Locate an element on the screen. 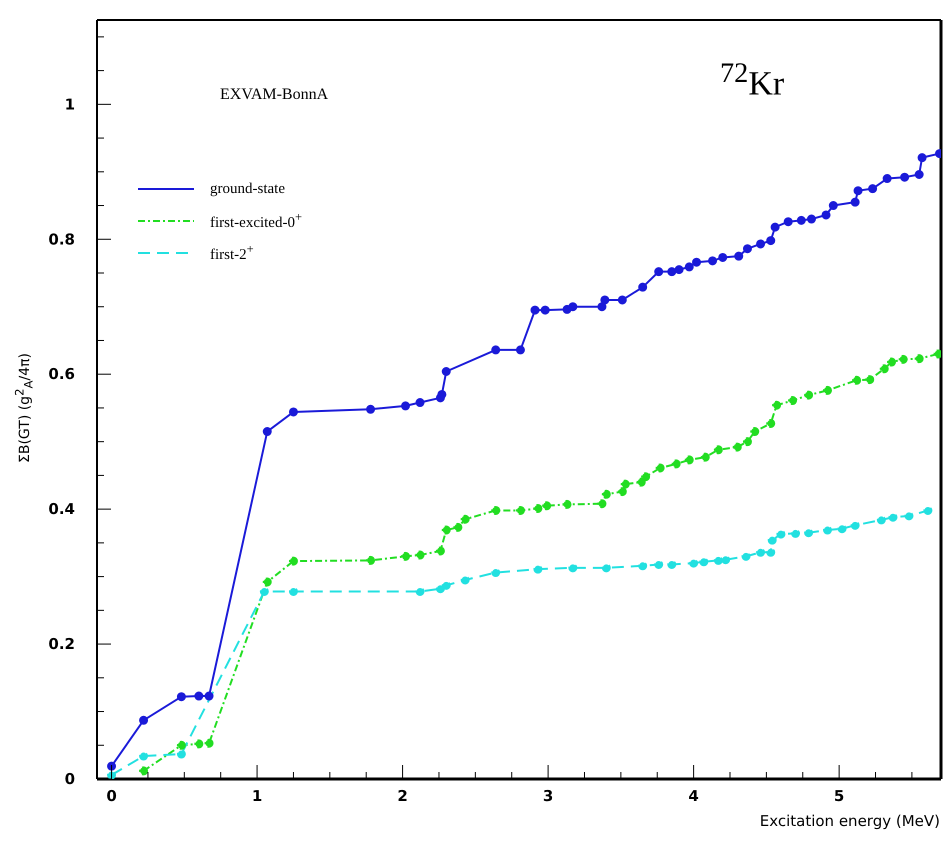 The image size is (944, 842). x-tick-label: 1 is located at coordinates (257, 796).